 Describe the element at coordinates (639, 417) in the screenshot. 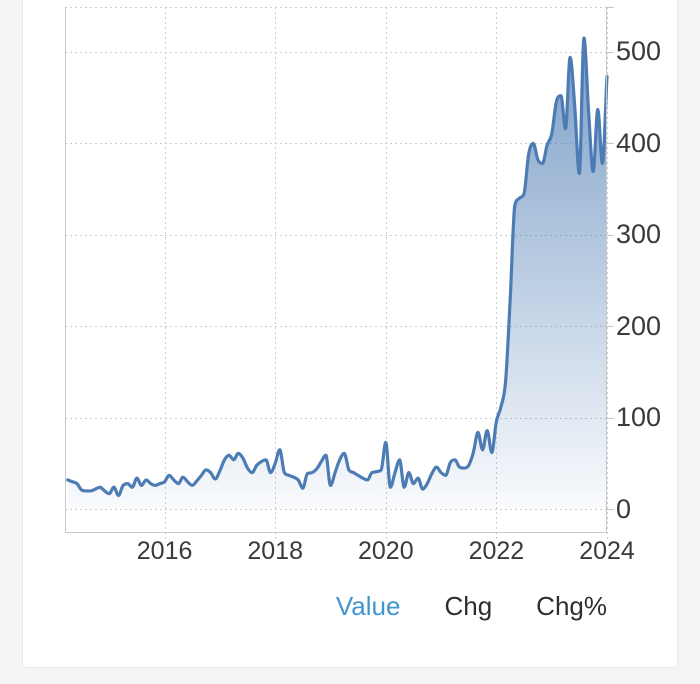

I see `y-axis-label: 100` at that location.